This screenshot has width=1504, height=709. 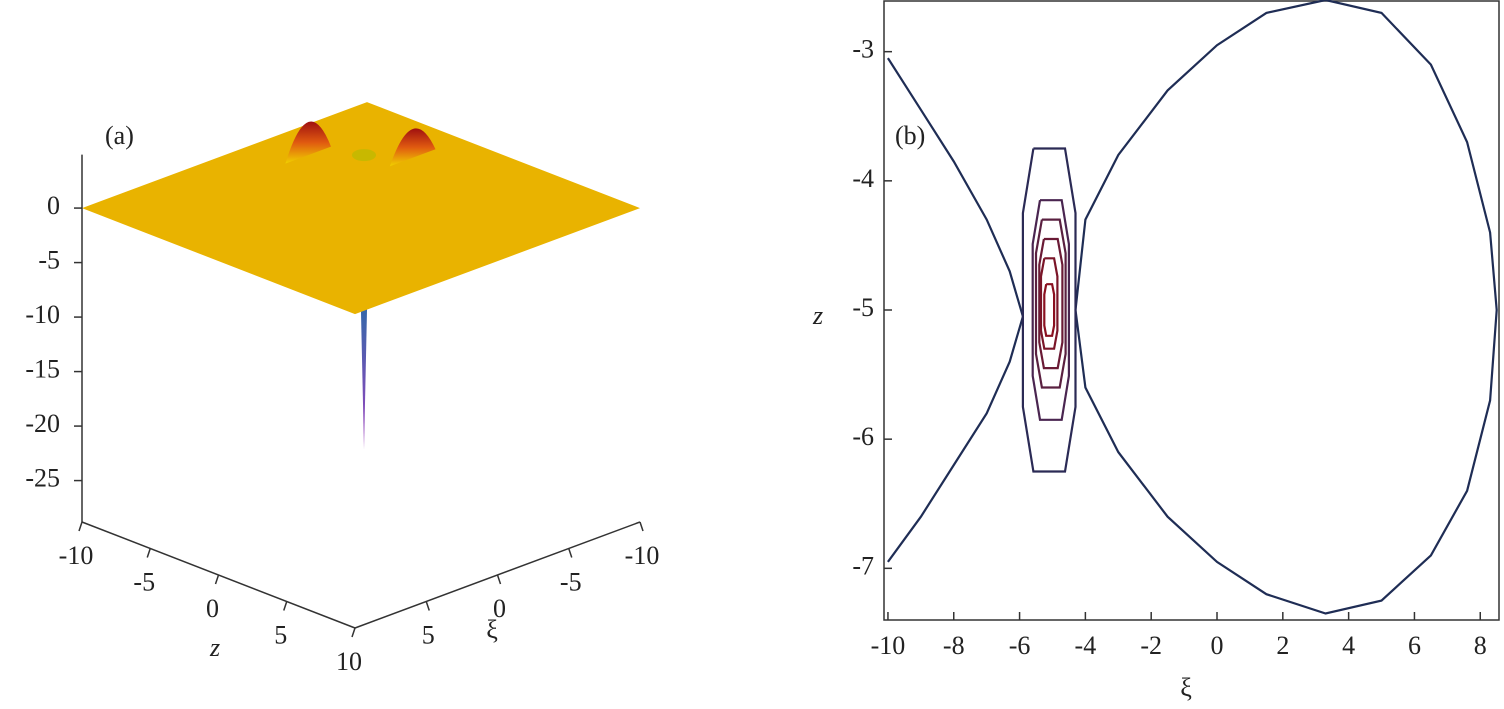 I want to click on x-tick-label: 8, so click(x=1480, y=645).